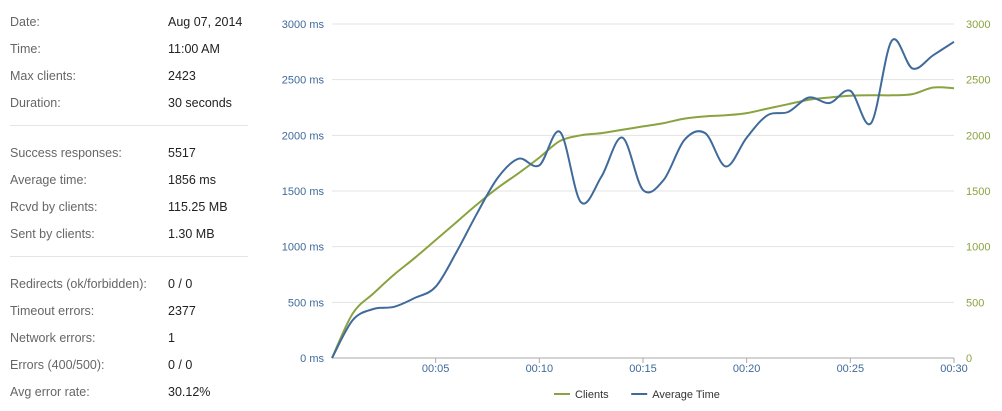 This screenshot has height=411, width=1002. Describe the element at coordinates (978, 136) in the screenshot. I see `y-right-tick-label: 2000` at that location.